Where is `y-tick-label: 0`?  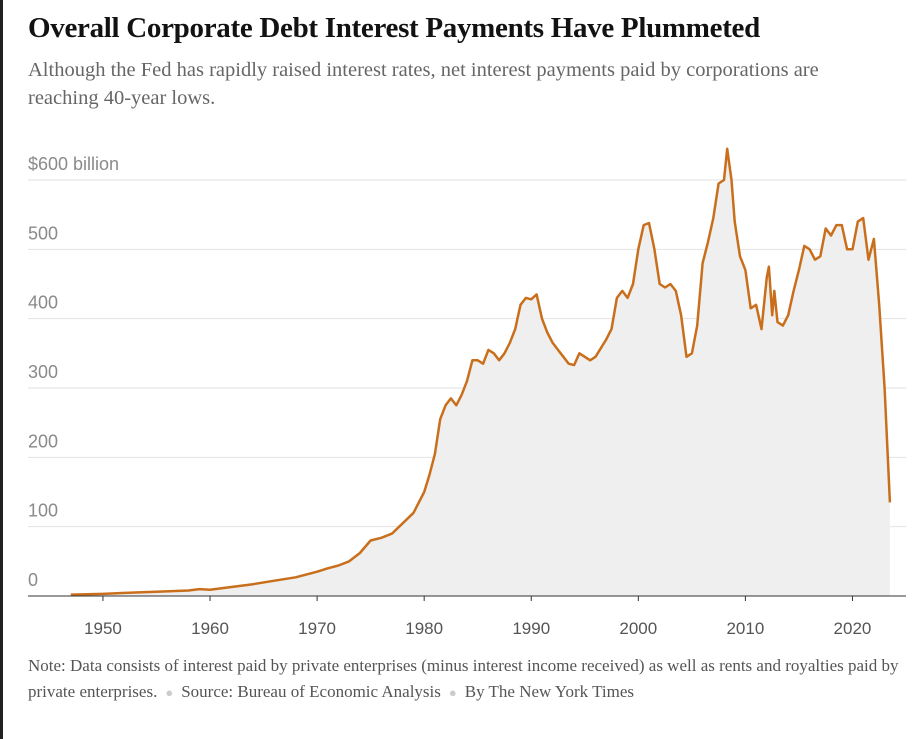 y-tick-label: 0 is located at coordinates (33, 580).